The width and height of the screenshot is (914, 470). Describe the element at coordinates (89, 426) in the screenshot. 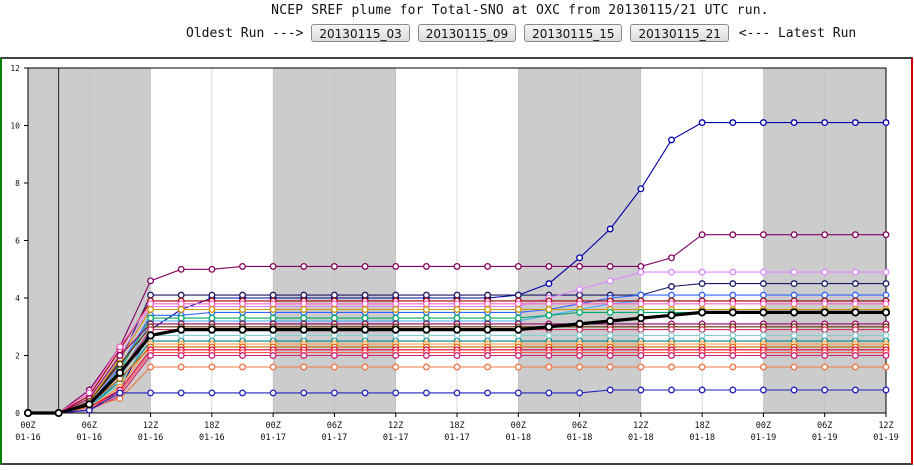

I see `x-tick-label-time: 06Z` at that location.